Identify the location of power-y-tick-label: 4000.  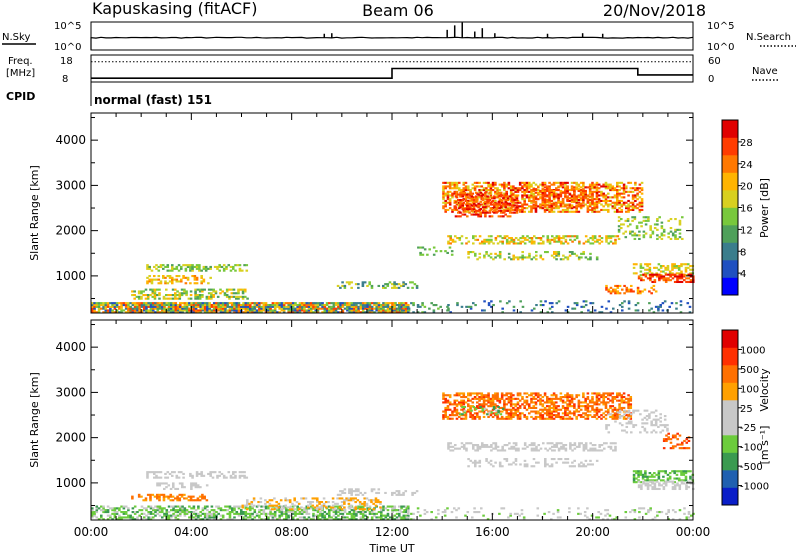
(70, 140).